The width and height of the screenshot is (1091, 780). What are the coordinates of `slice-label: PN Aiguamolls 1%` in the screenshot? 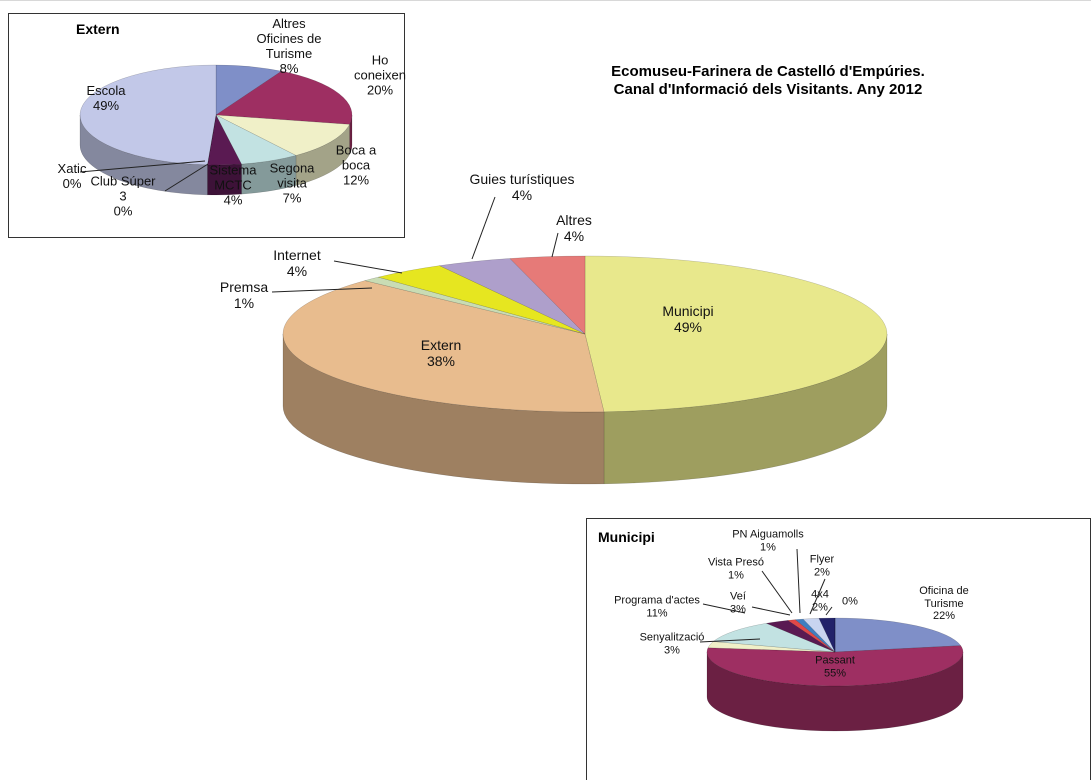 It's located at (768, 540).